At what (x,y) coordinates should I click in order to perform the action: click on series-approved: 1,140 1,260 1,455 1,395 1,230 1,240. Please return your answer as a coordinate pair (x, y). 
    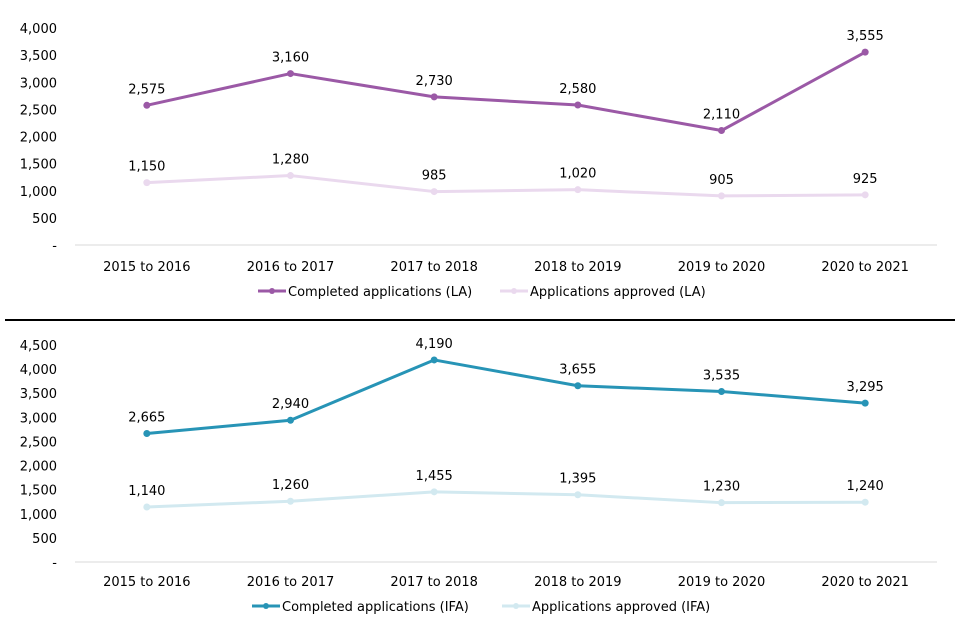
    Looking at the image, I should click on (506, 490).